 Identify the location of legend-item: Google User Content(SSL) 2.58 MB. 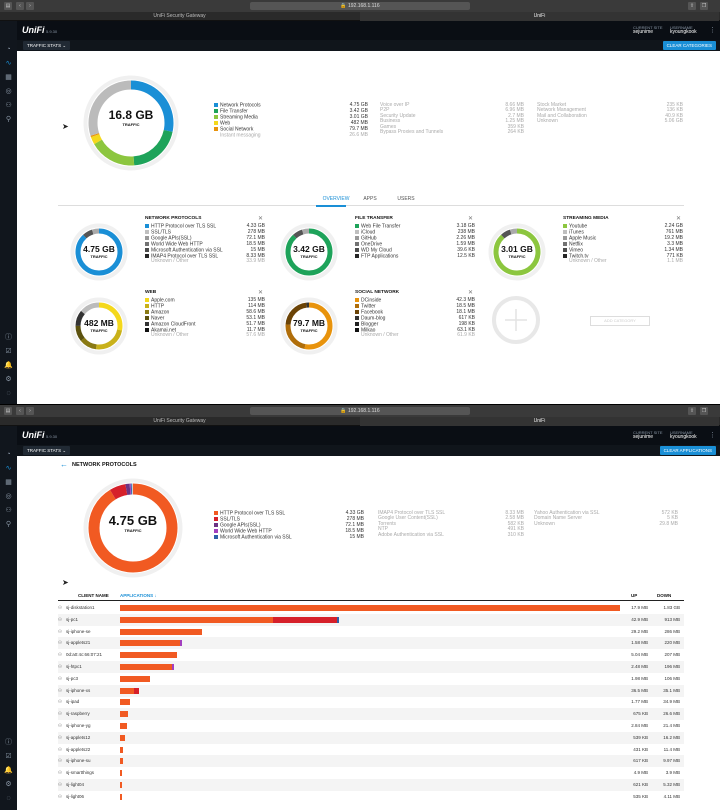
(451, 518).